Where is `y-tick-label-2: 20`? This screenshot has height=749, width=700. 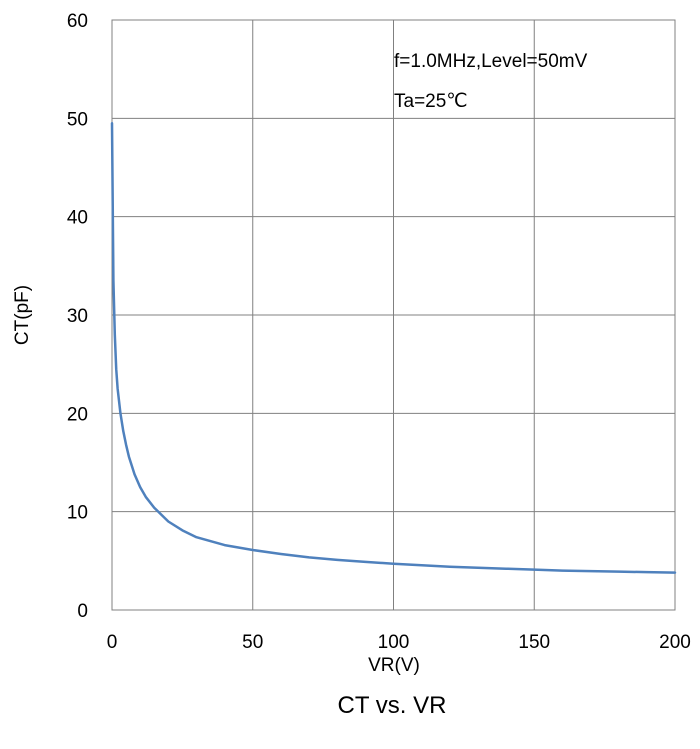
y-tick-label-2: 20 is located at coordinates (77, 414).